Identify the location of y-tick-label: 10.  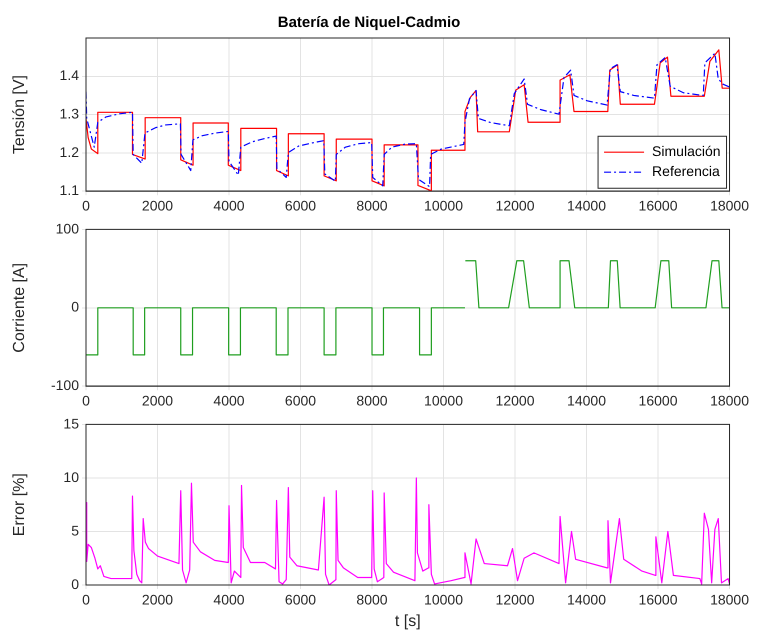
(71, 476).